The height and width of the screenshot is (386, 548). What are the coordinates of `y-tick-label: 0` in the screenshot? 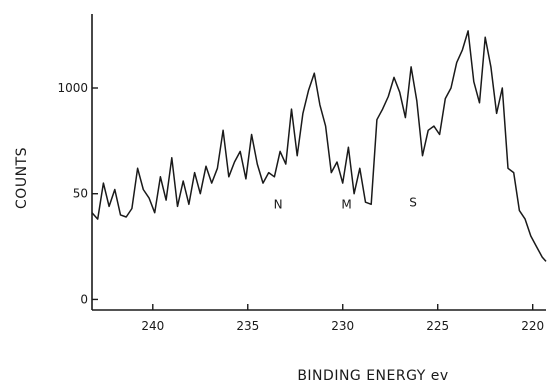 It's located at (84, 299).